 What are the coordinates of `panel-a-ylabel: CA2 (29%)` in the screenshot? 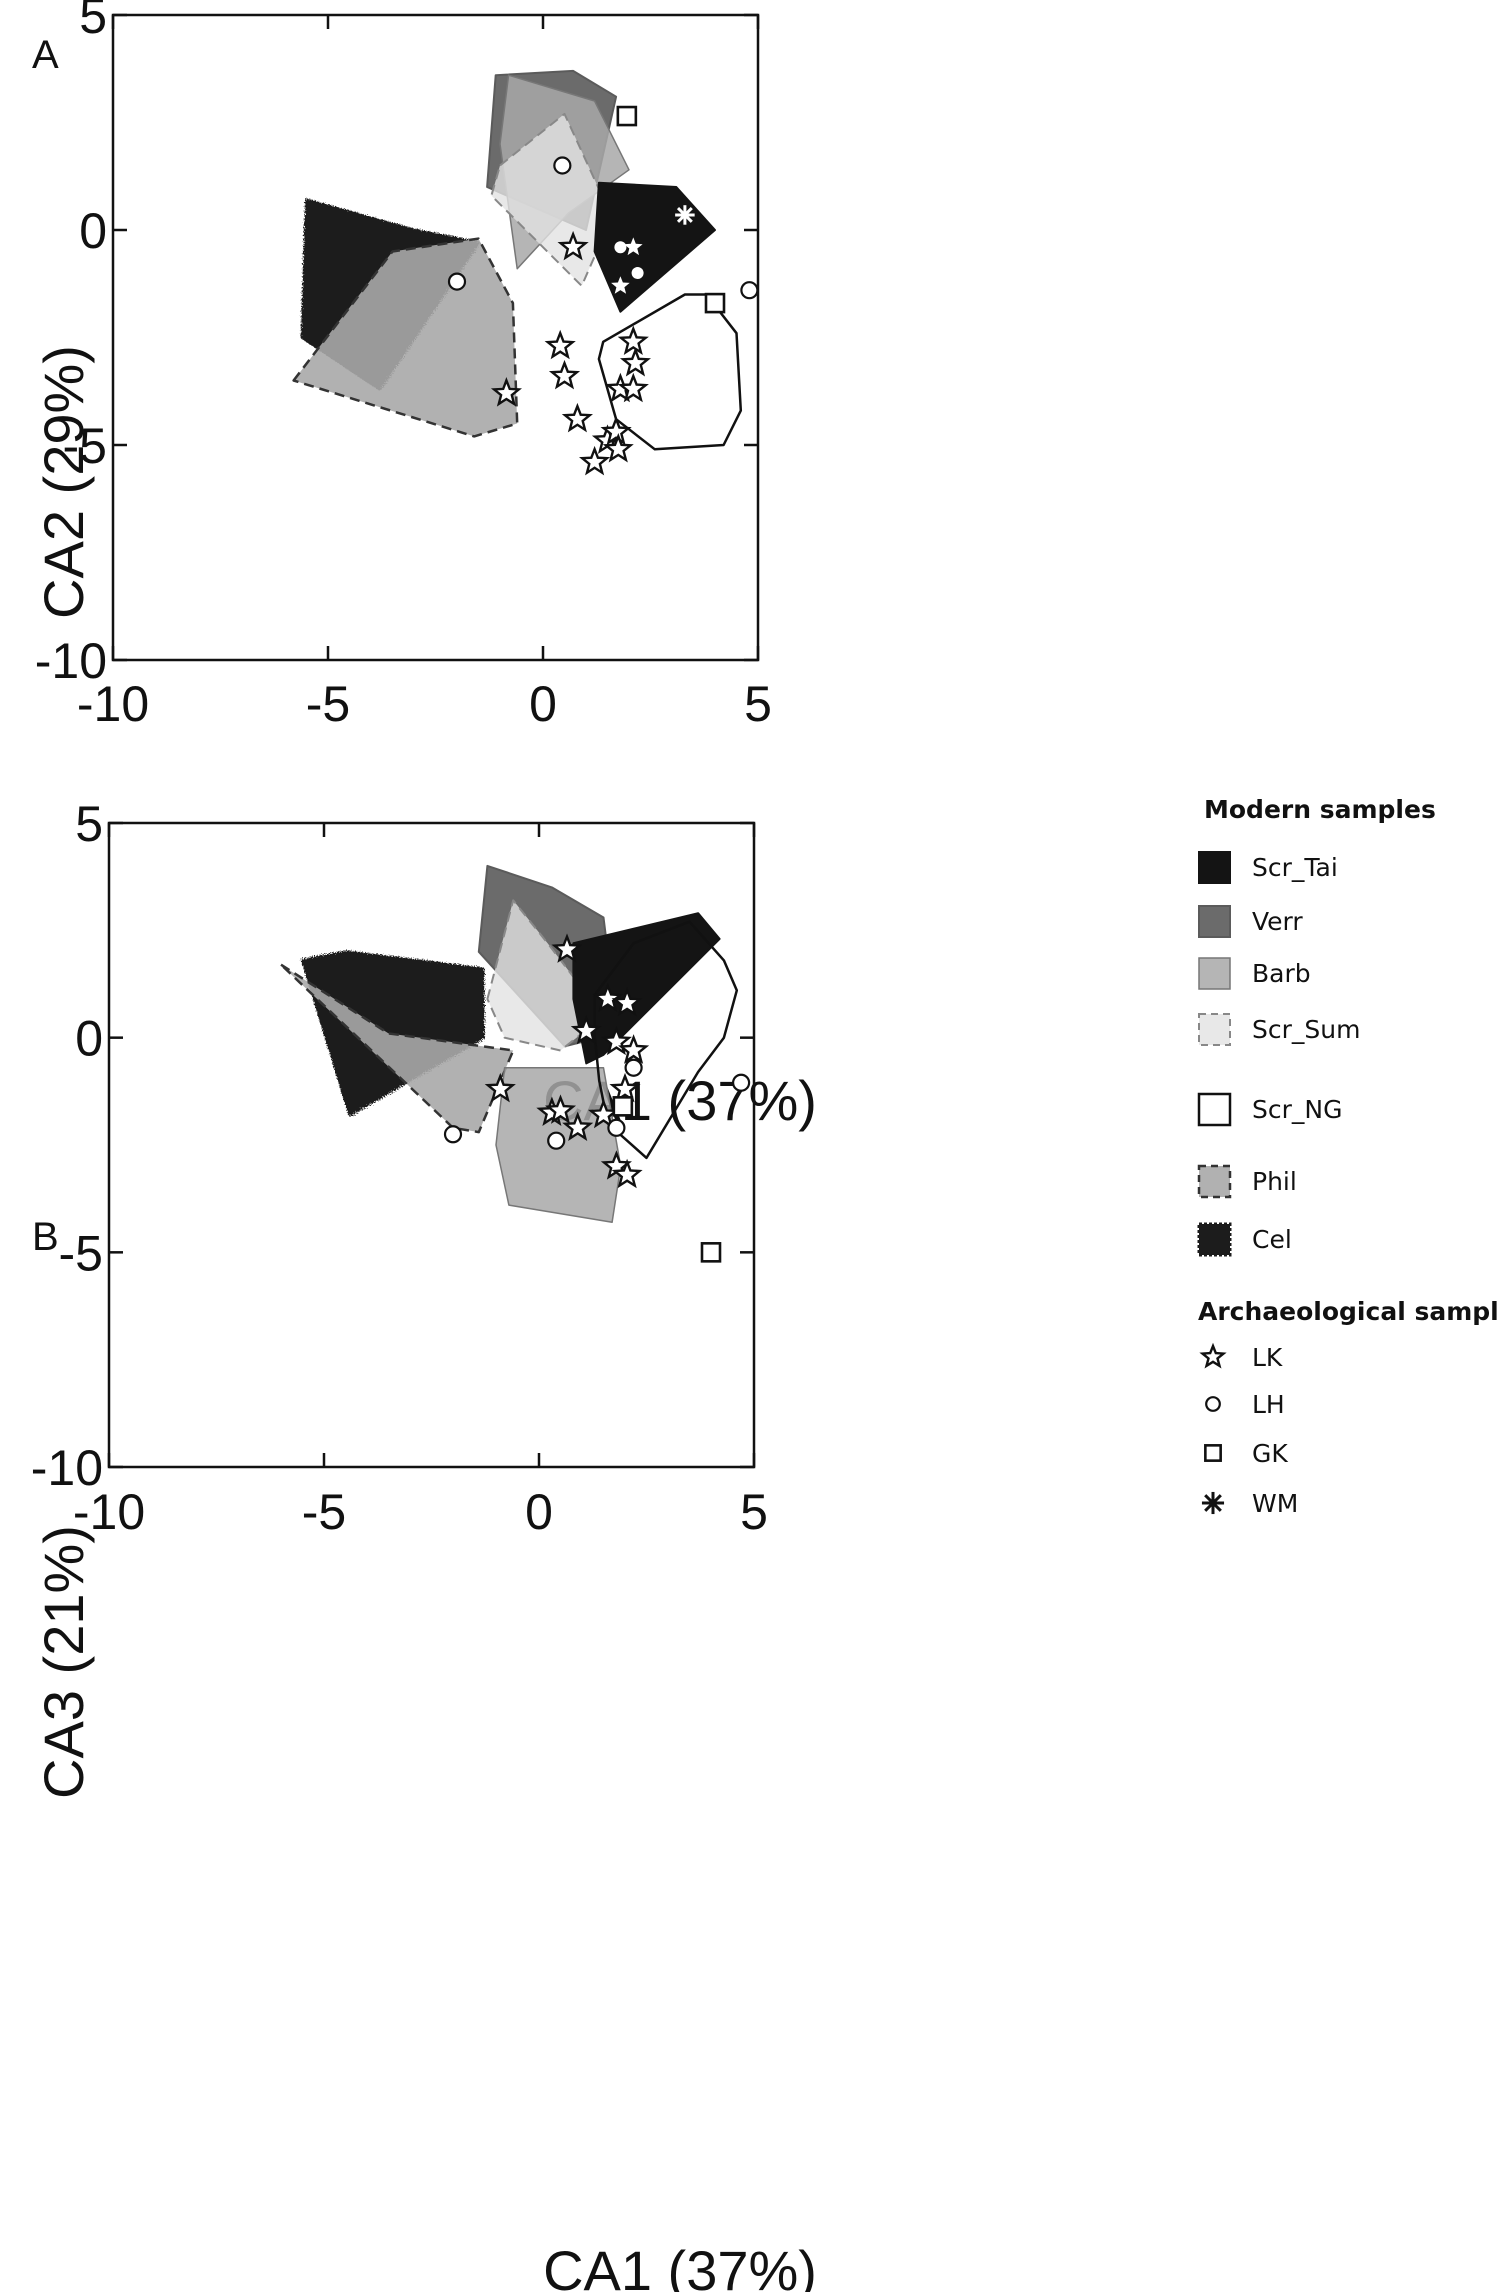 It's located at (63, 482).